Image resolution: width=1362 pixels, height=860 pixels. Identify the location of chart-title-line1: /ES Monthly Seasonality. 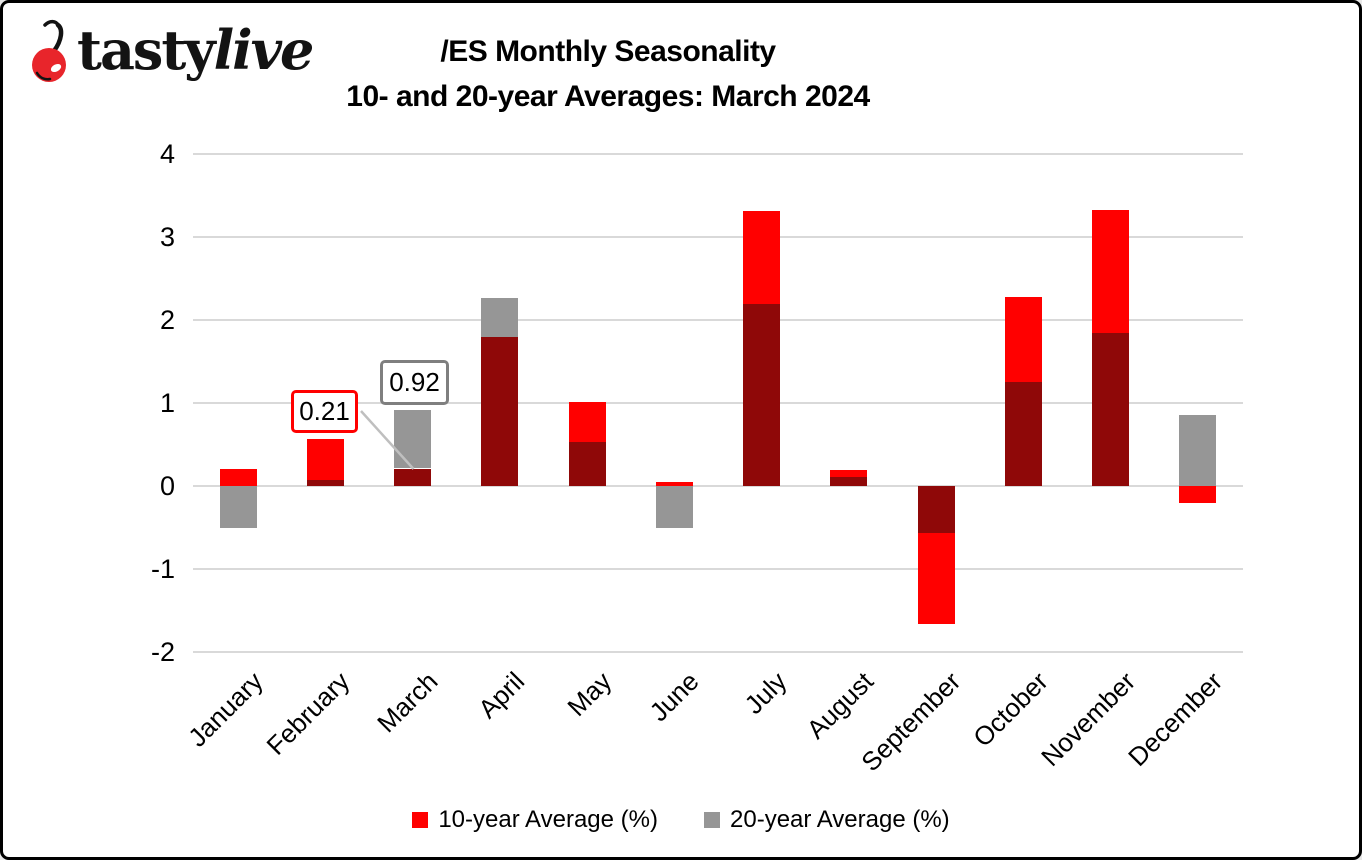
(608, 51).